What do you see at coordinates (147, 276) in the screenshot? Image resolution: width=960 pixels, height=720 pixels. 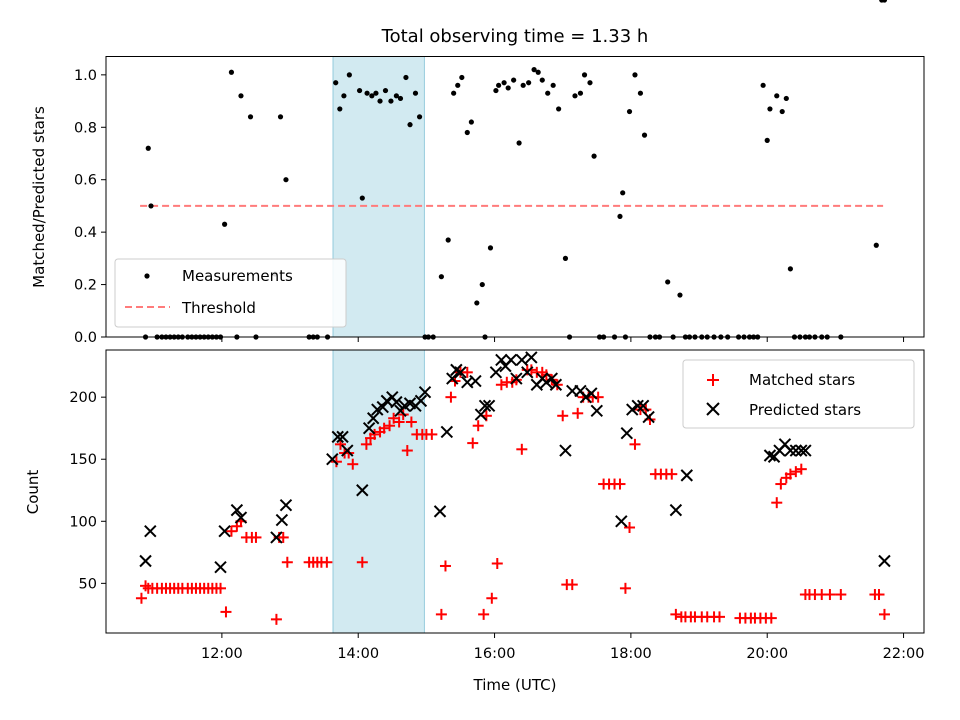 I see `legend-measurements-marker` at bounding box center [147, 276].